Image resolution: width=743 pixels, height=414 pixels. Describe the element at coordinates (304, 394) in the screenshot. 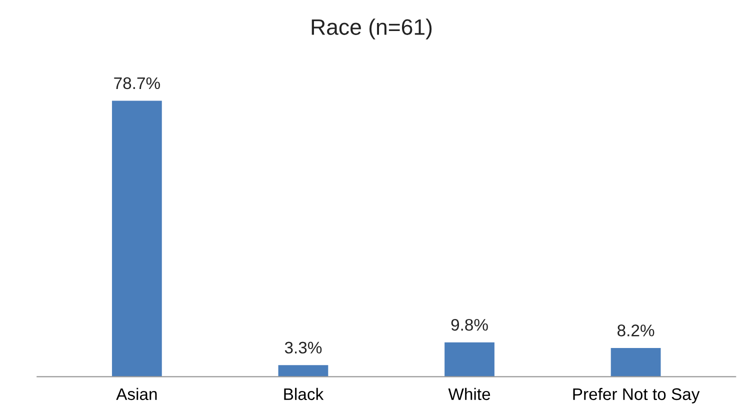

I see `x-tick-label: Black` at that location.